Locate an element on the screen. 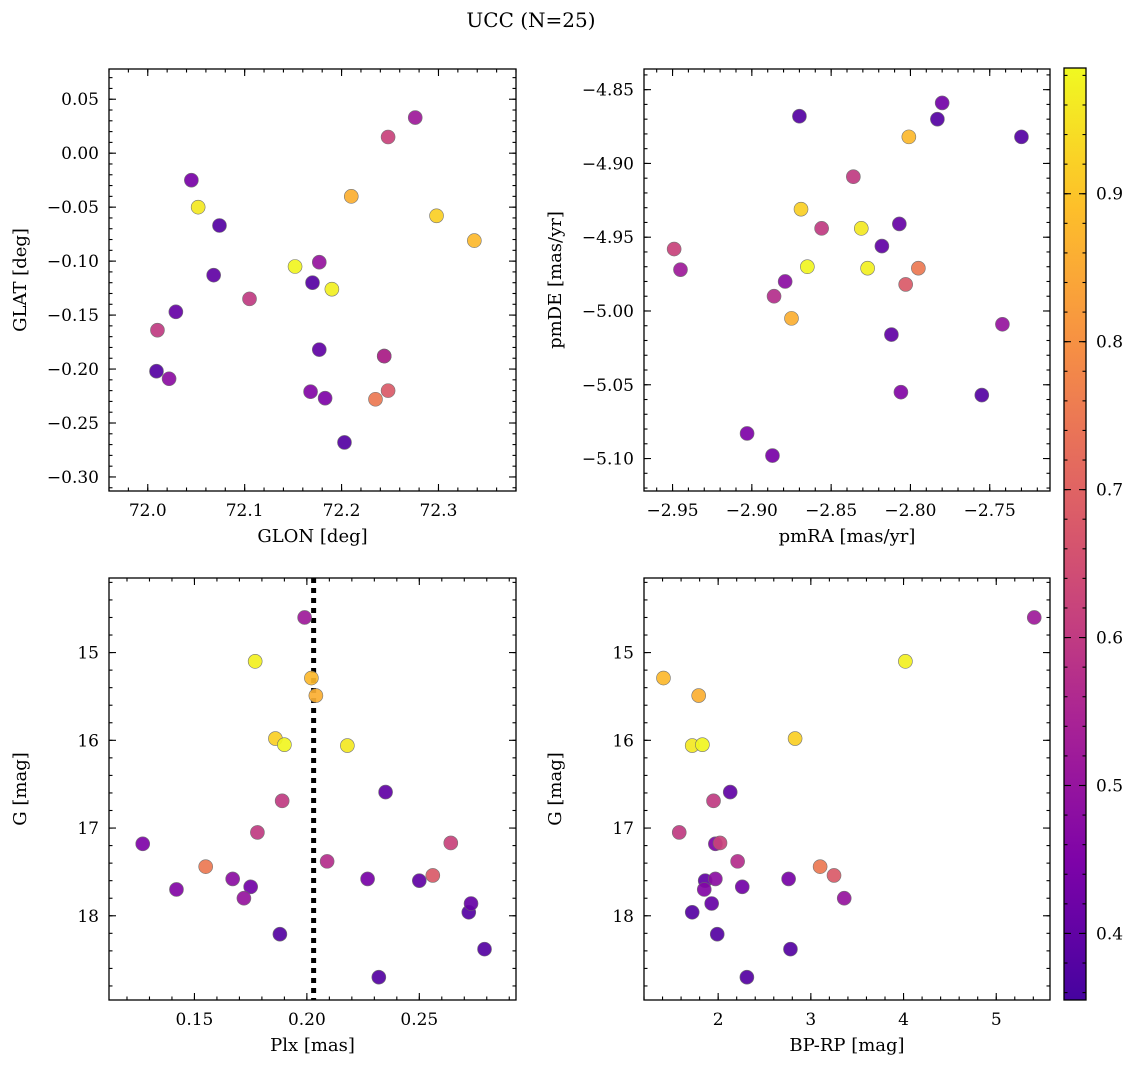 This screenshot has width=1136, height=1068. x-tick-label: 72.3 is located at coordinates (439, 511).